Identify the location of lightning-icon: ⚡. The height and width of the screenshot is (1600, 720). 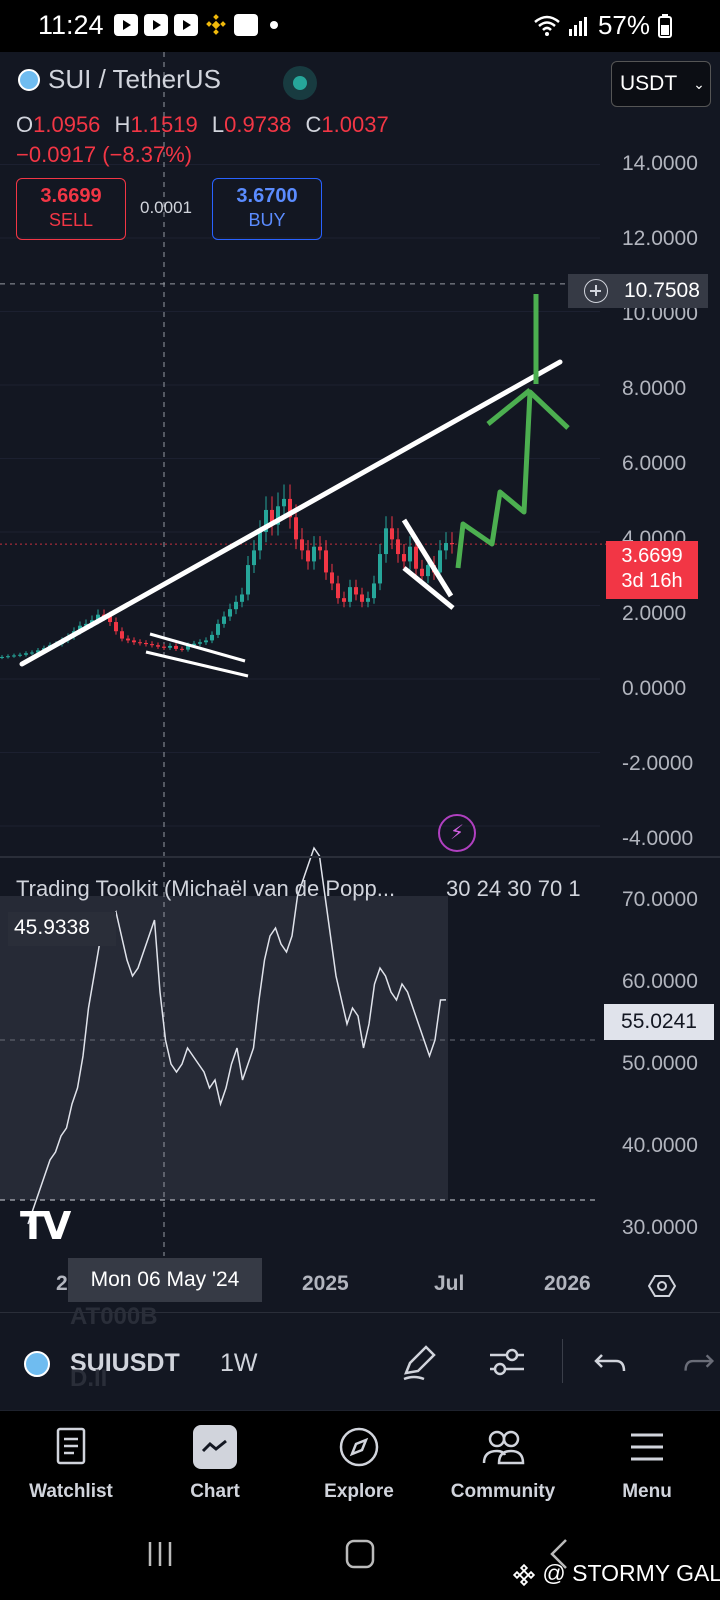
(457, 833).